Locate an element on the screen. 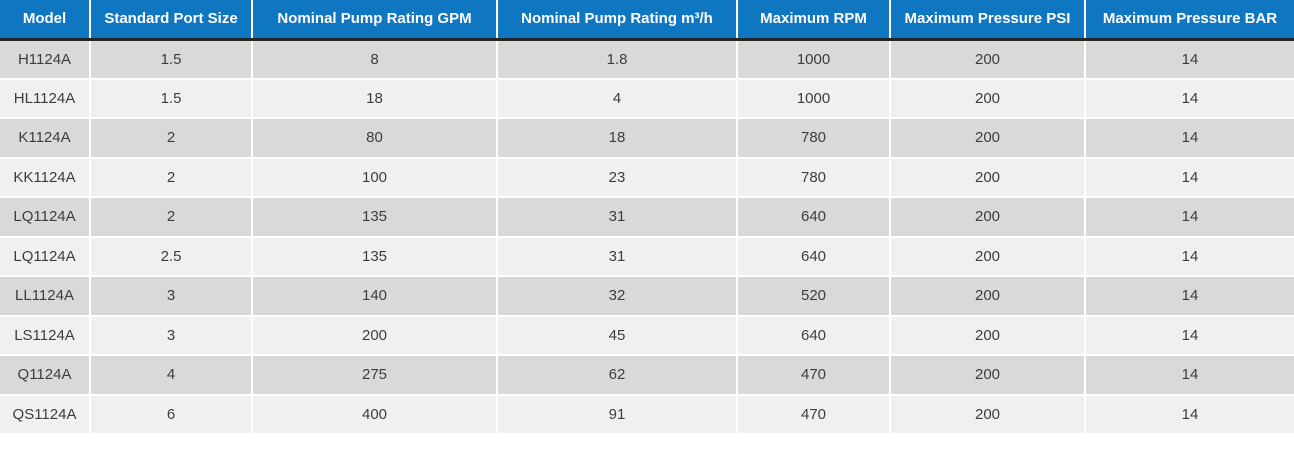 This screenshot has width=1294, height=457. value-cell: 2.5 is located at coordinates (170, 256).